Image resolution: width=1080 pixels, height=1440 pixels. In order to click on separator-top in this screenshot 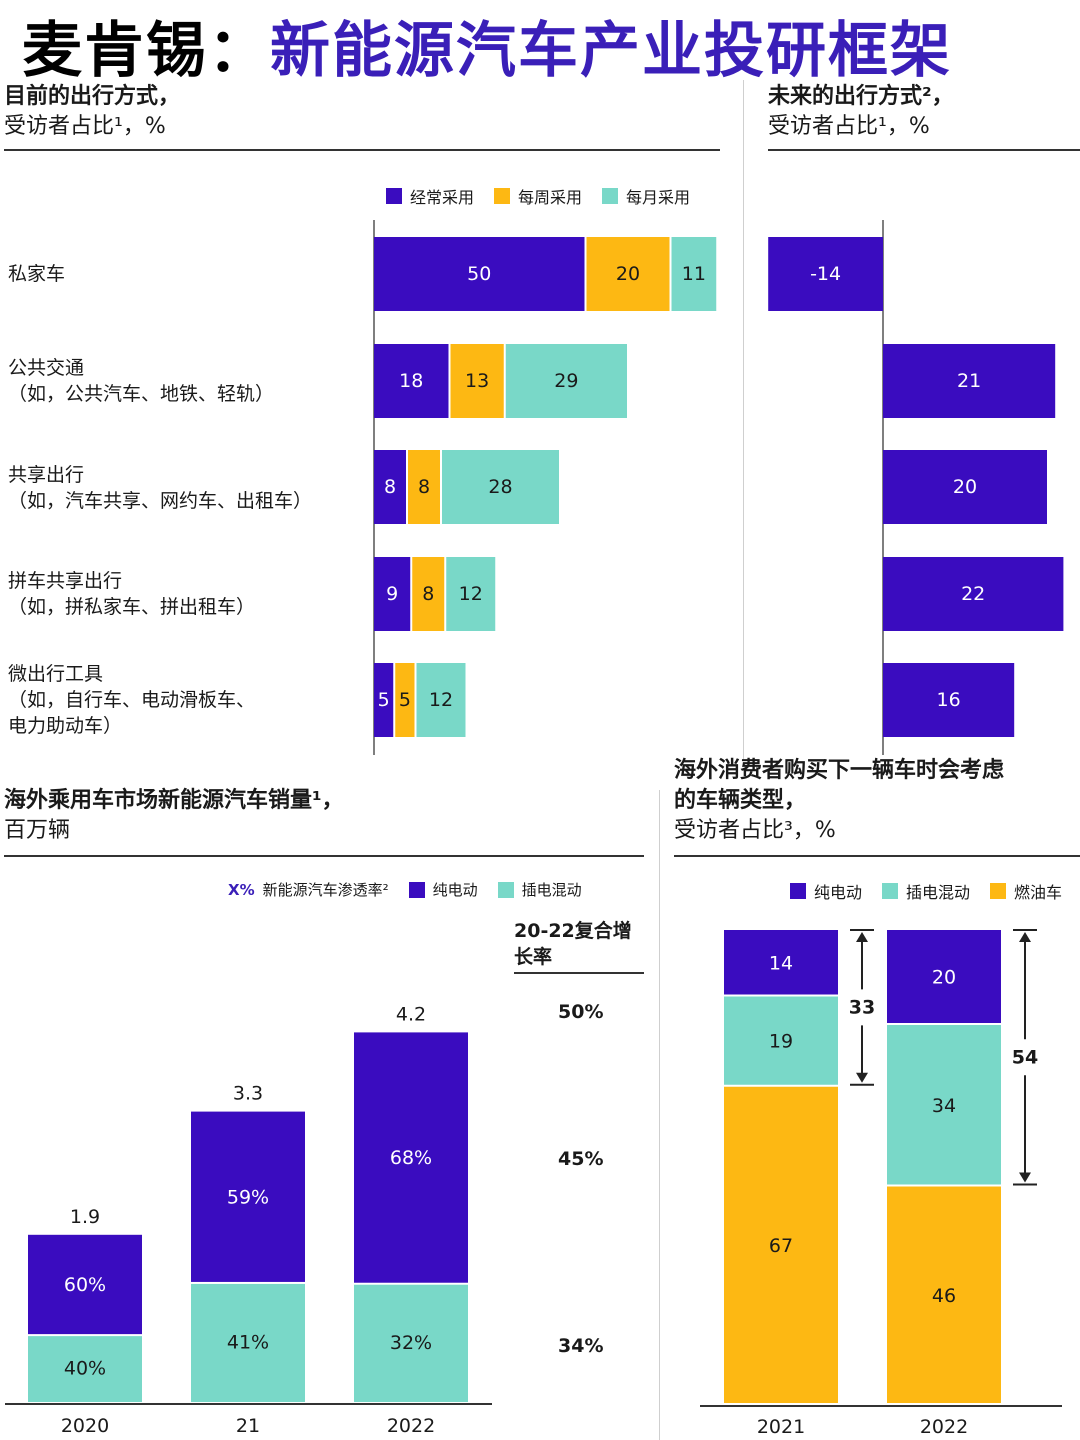, I will do `click(743, 420)`.